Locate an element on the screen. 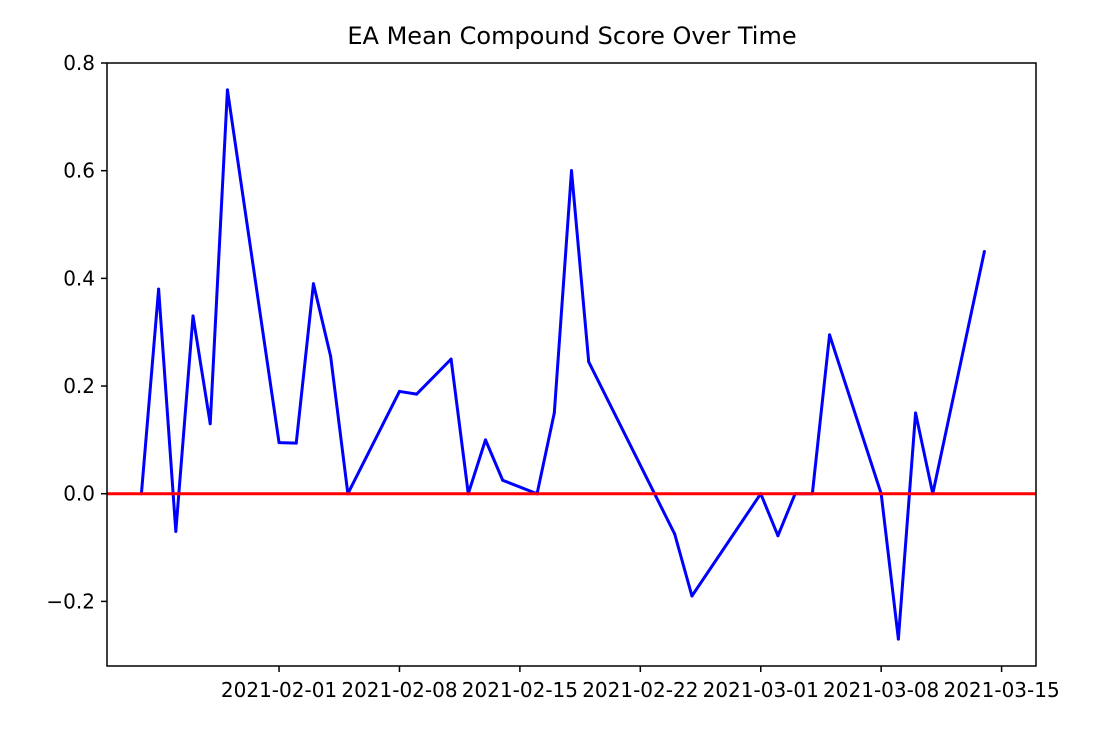  y-tick-label: −0.2 is located at coordinates (70, 601).